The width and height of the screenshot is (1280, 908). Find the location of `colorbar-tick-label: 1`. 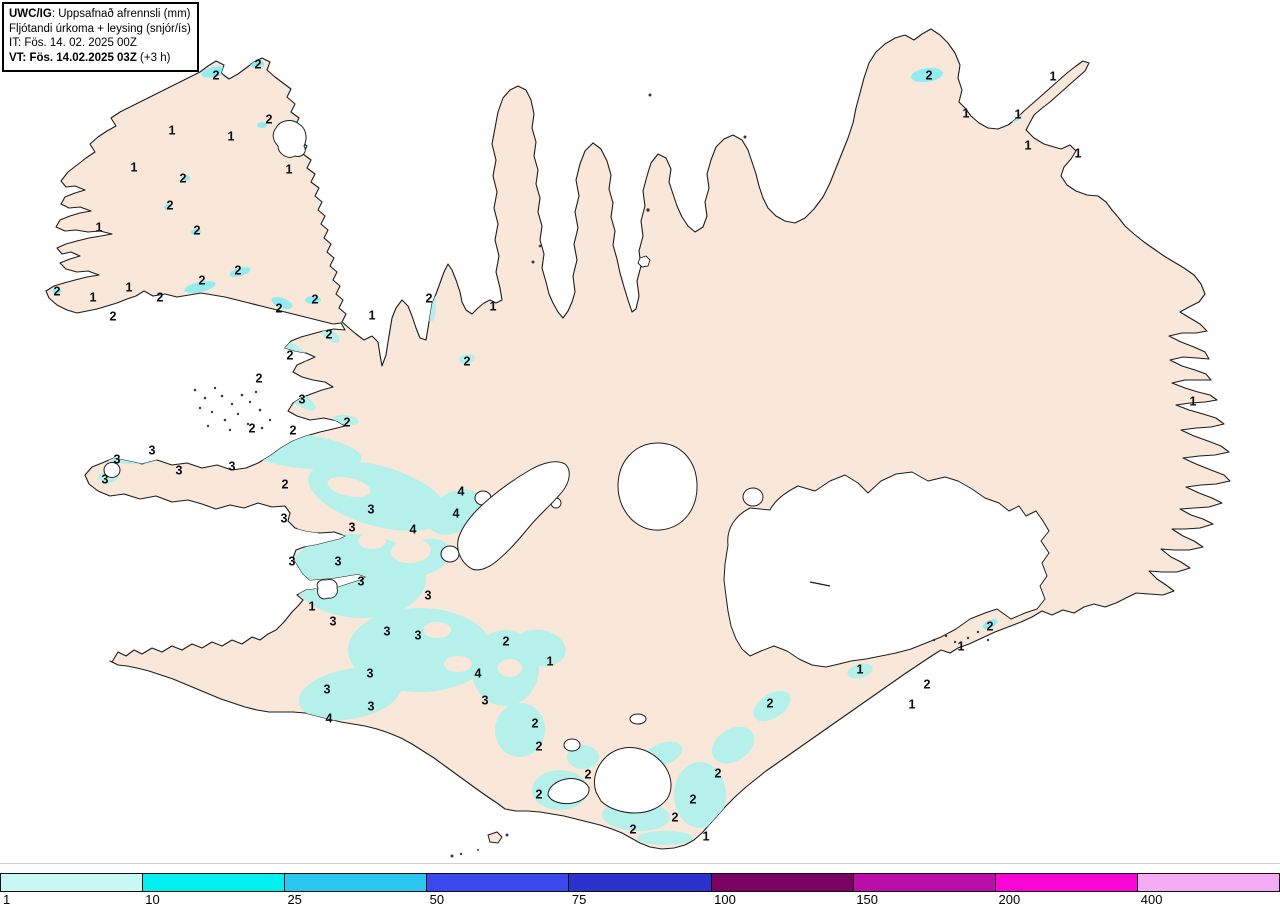

colorbar-tick-label: 1 is located at coordinates (7, 899).